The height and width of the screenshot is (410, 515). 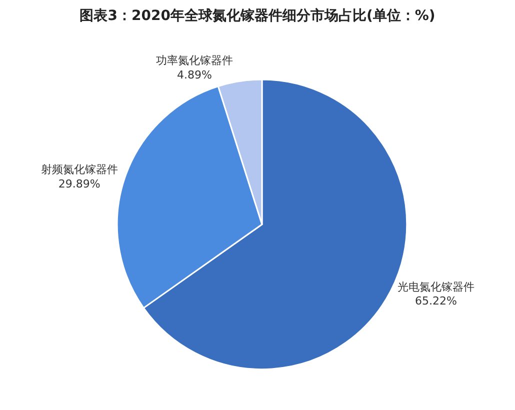 I want to click on slice-label: 光电氮化镓器件, so click(x=435, y=287).